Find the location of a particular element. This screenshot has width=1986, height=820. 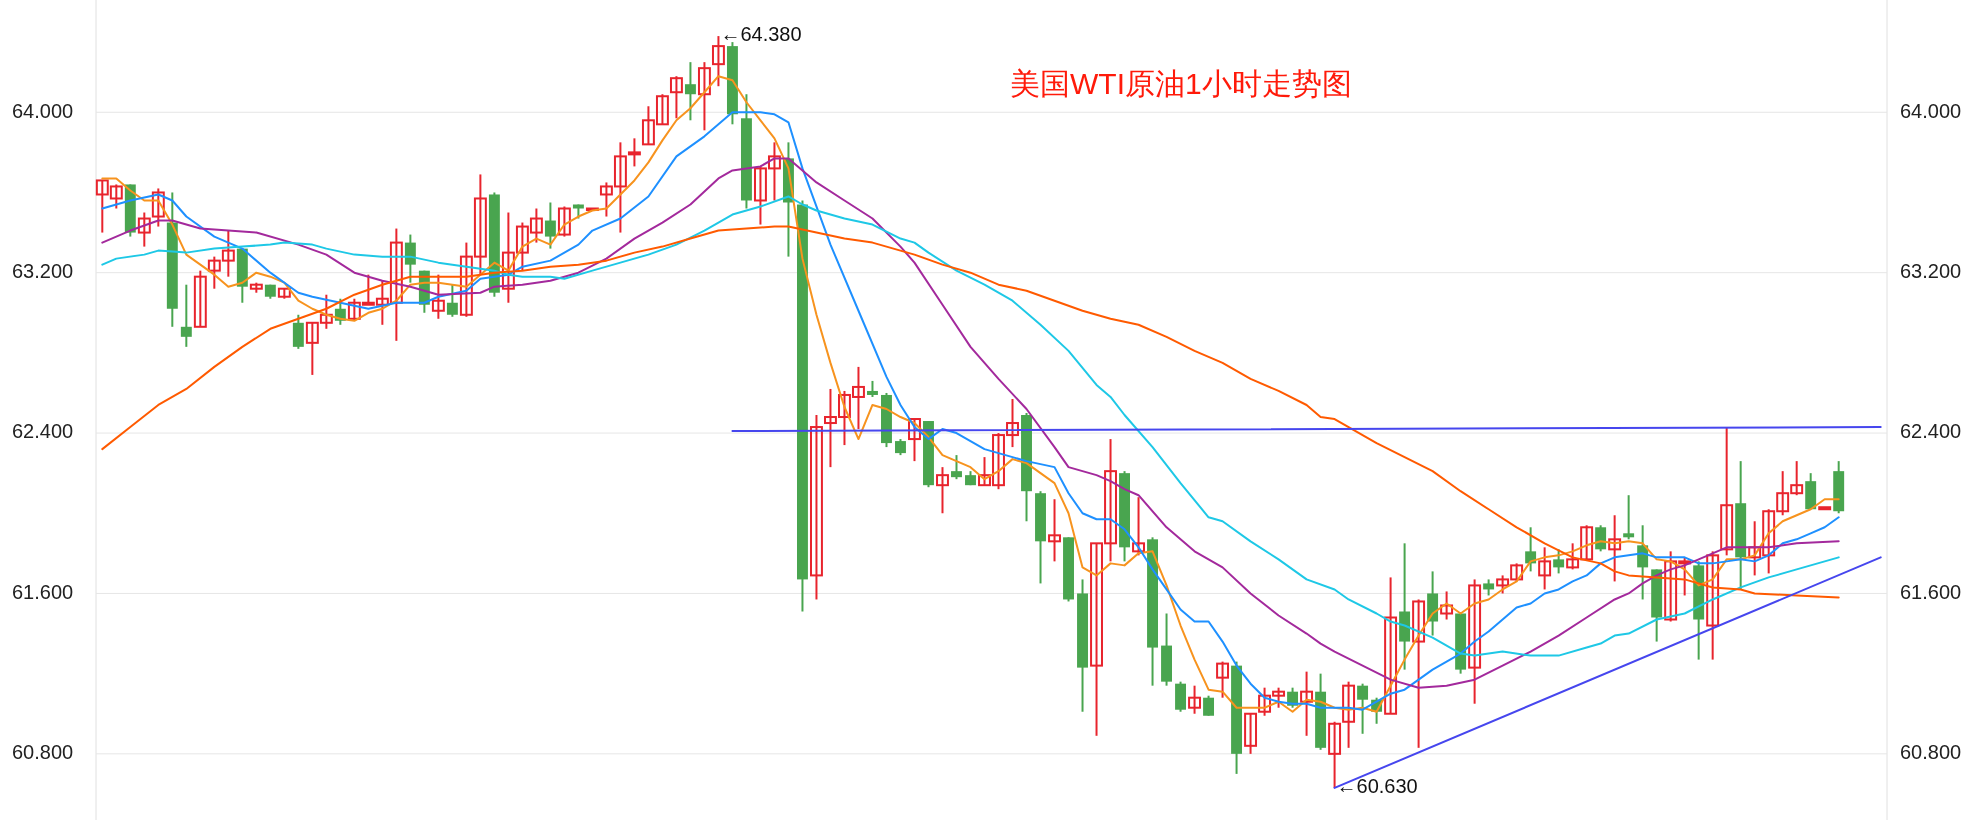

y-tick-label: 64.000 is located at coordinates (43, 110).